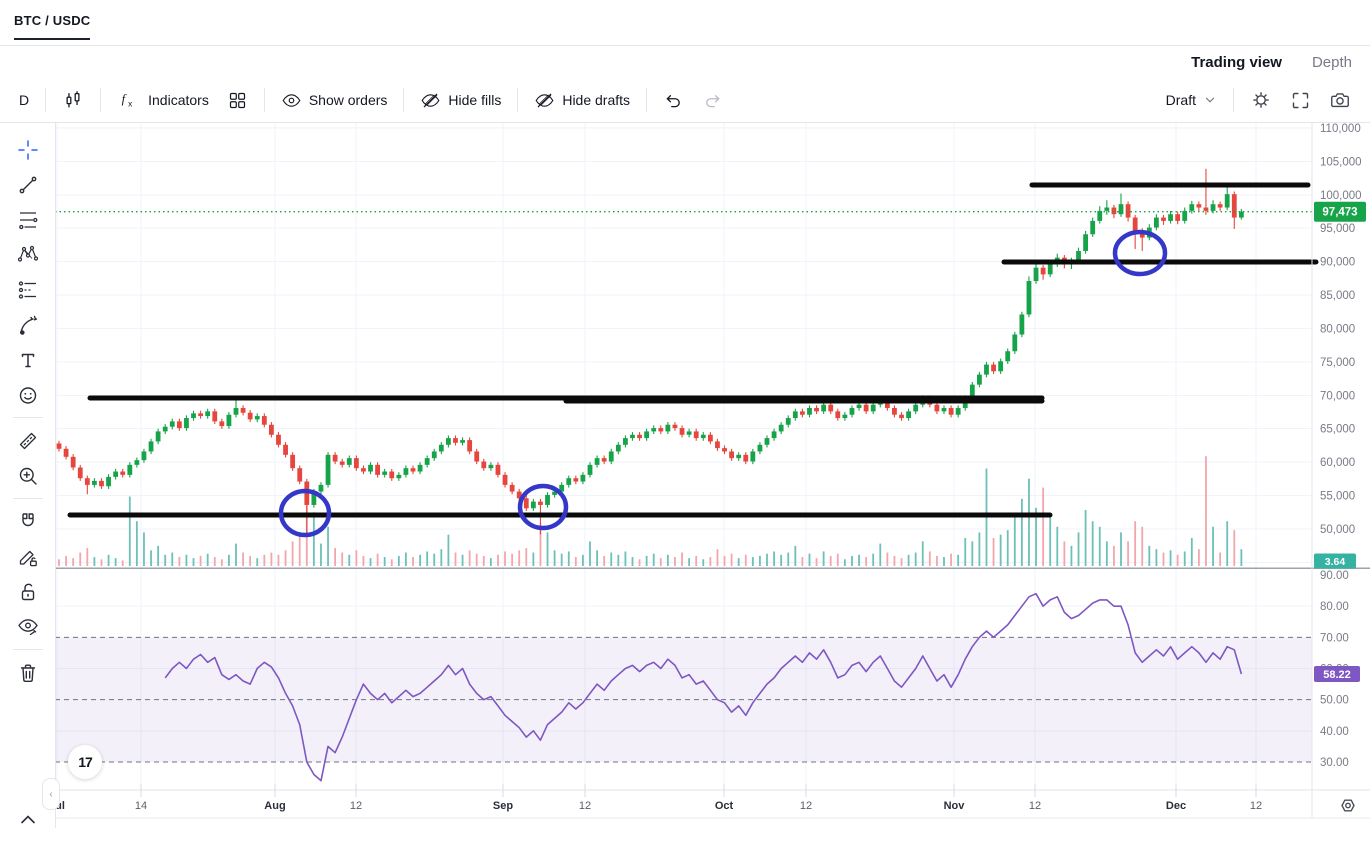  I want to click on sidebar-collapse-handle: ‹, so click(51, 794).